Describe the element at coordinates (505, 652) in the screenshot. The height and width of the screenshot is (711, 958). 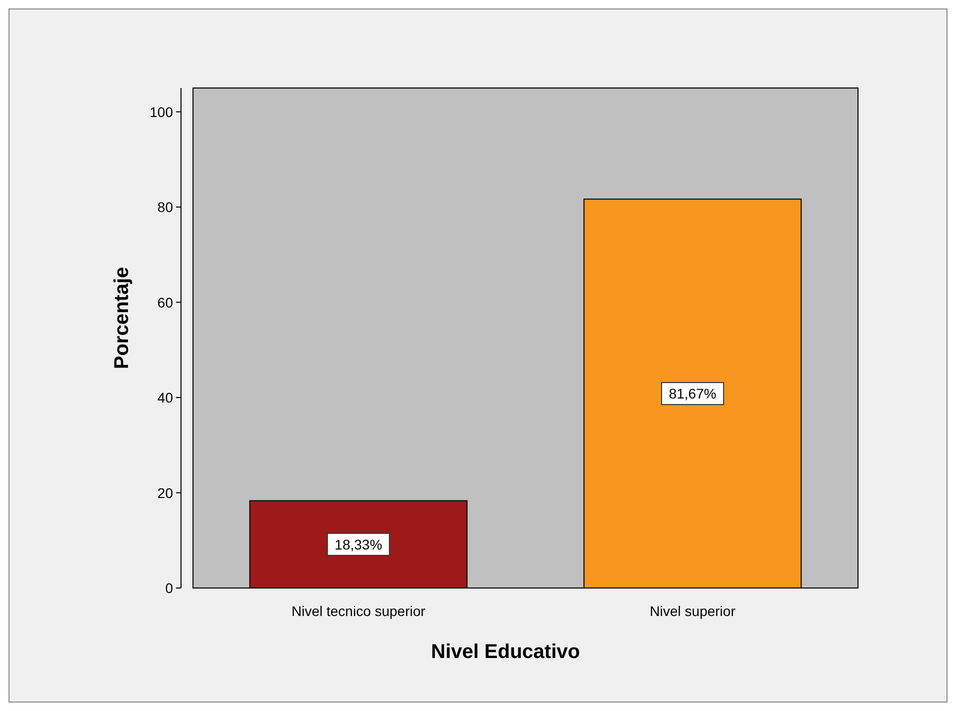
I see `x-axis-title: Nivel Educativo` at that location.